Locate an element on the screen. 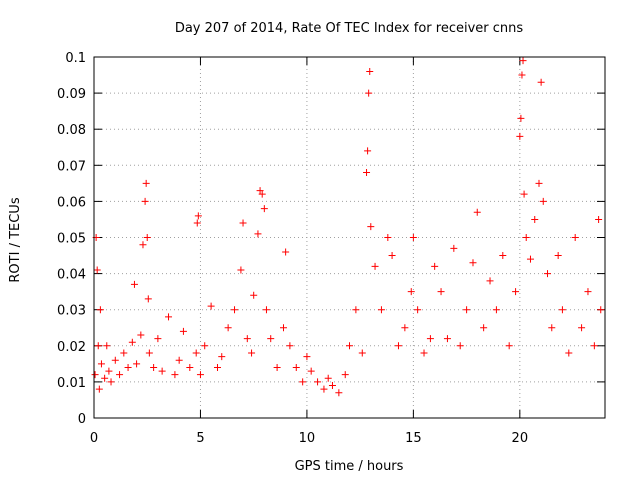 The height and width of the screenshot is (480, 640). y-tick-label: 0.06 is located at coordinates (71, 202).